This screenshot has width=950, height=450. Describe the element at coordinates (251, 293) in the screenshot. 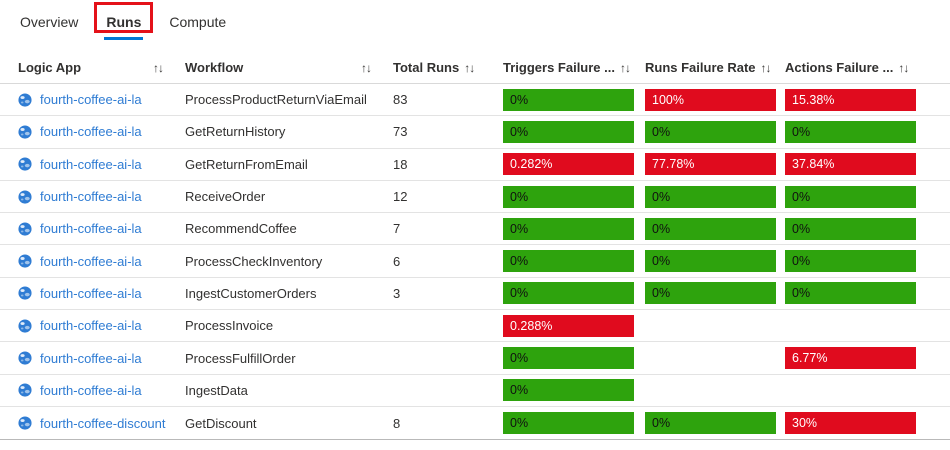

I see `workflow-cell: IngestCustomerOrders` at that location.